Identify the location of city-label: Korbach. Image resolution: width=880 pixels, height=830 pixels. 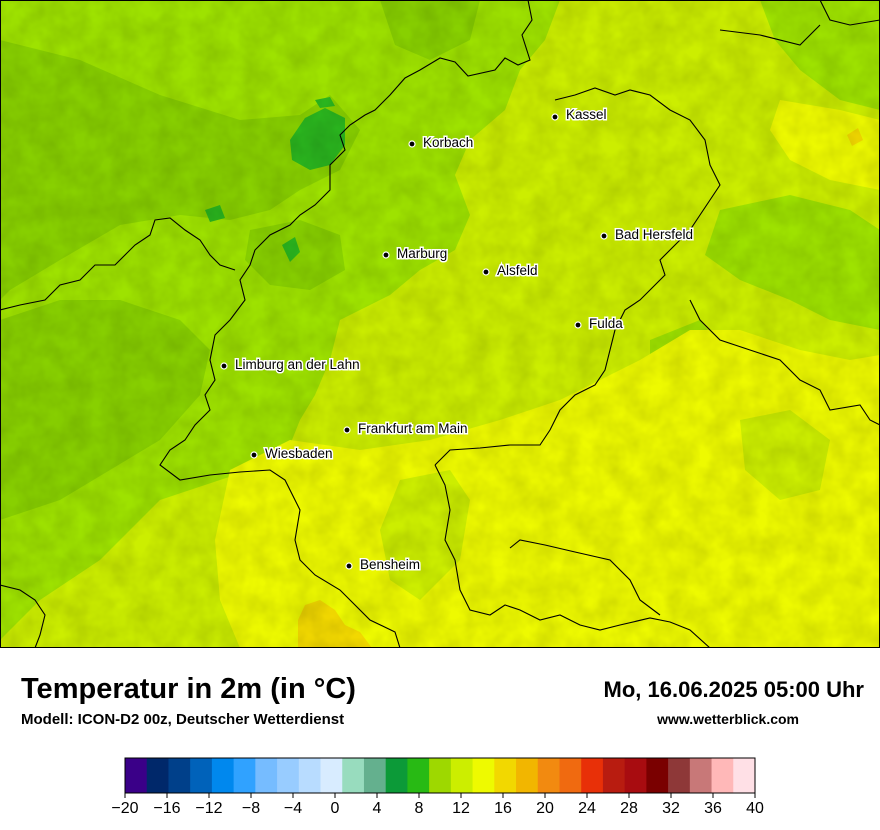
(448, 142).